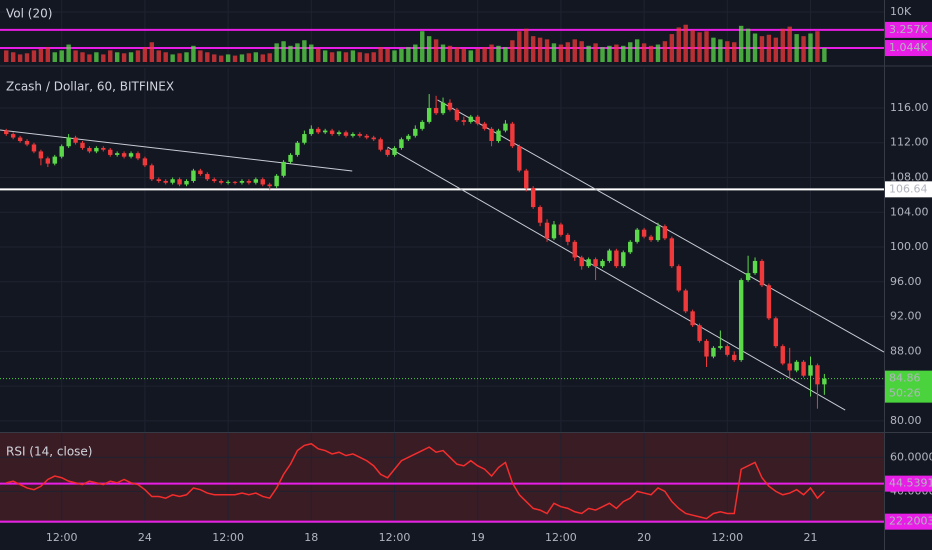 This screenshot has width=932, height=550. Describe the element at coordinates (90, 87) in the screenshot. I see `price-title: Zcash / Dollar, 60, BITFINEX` at that location.